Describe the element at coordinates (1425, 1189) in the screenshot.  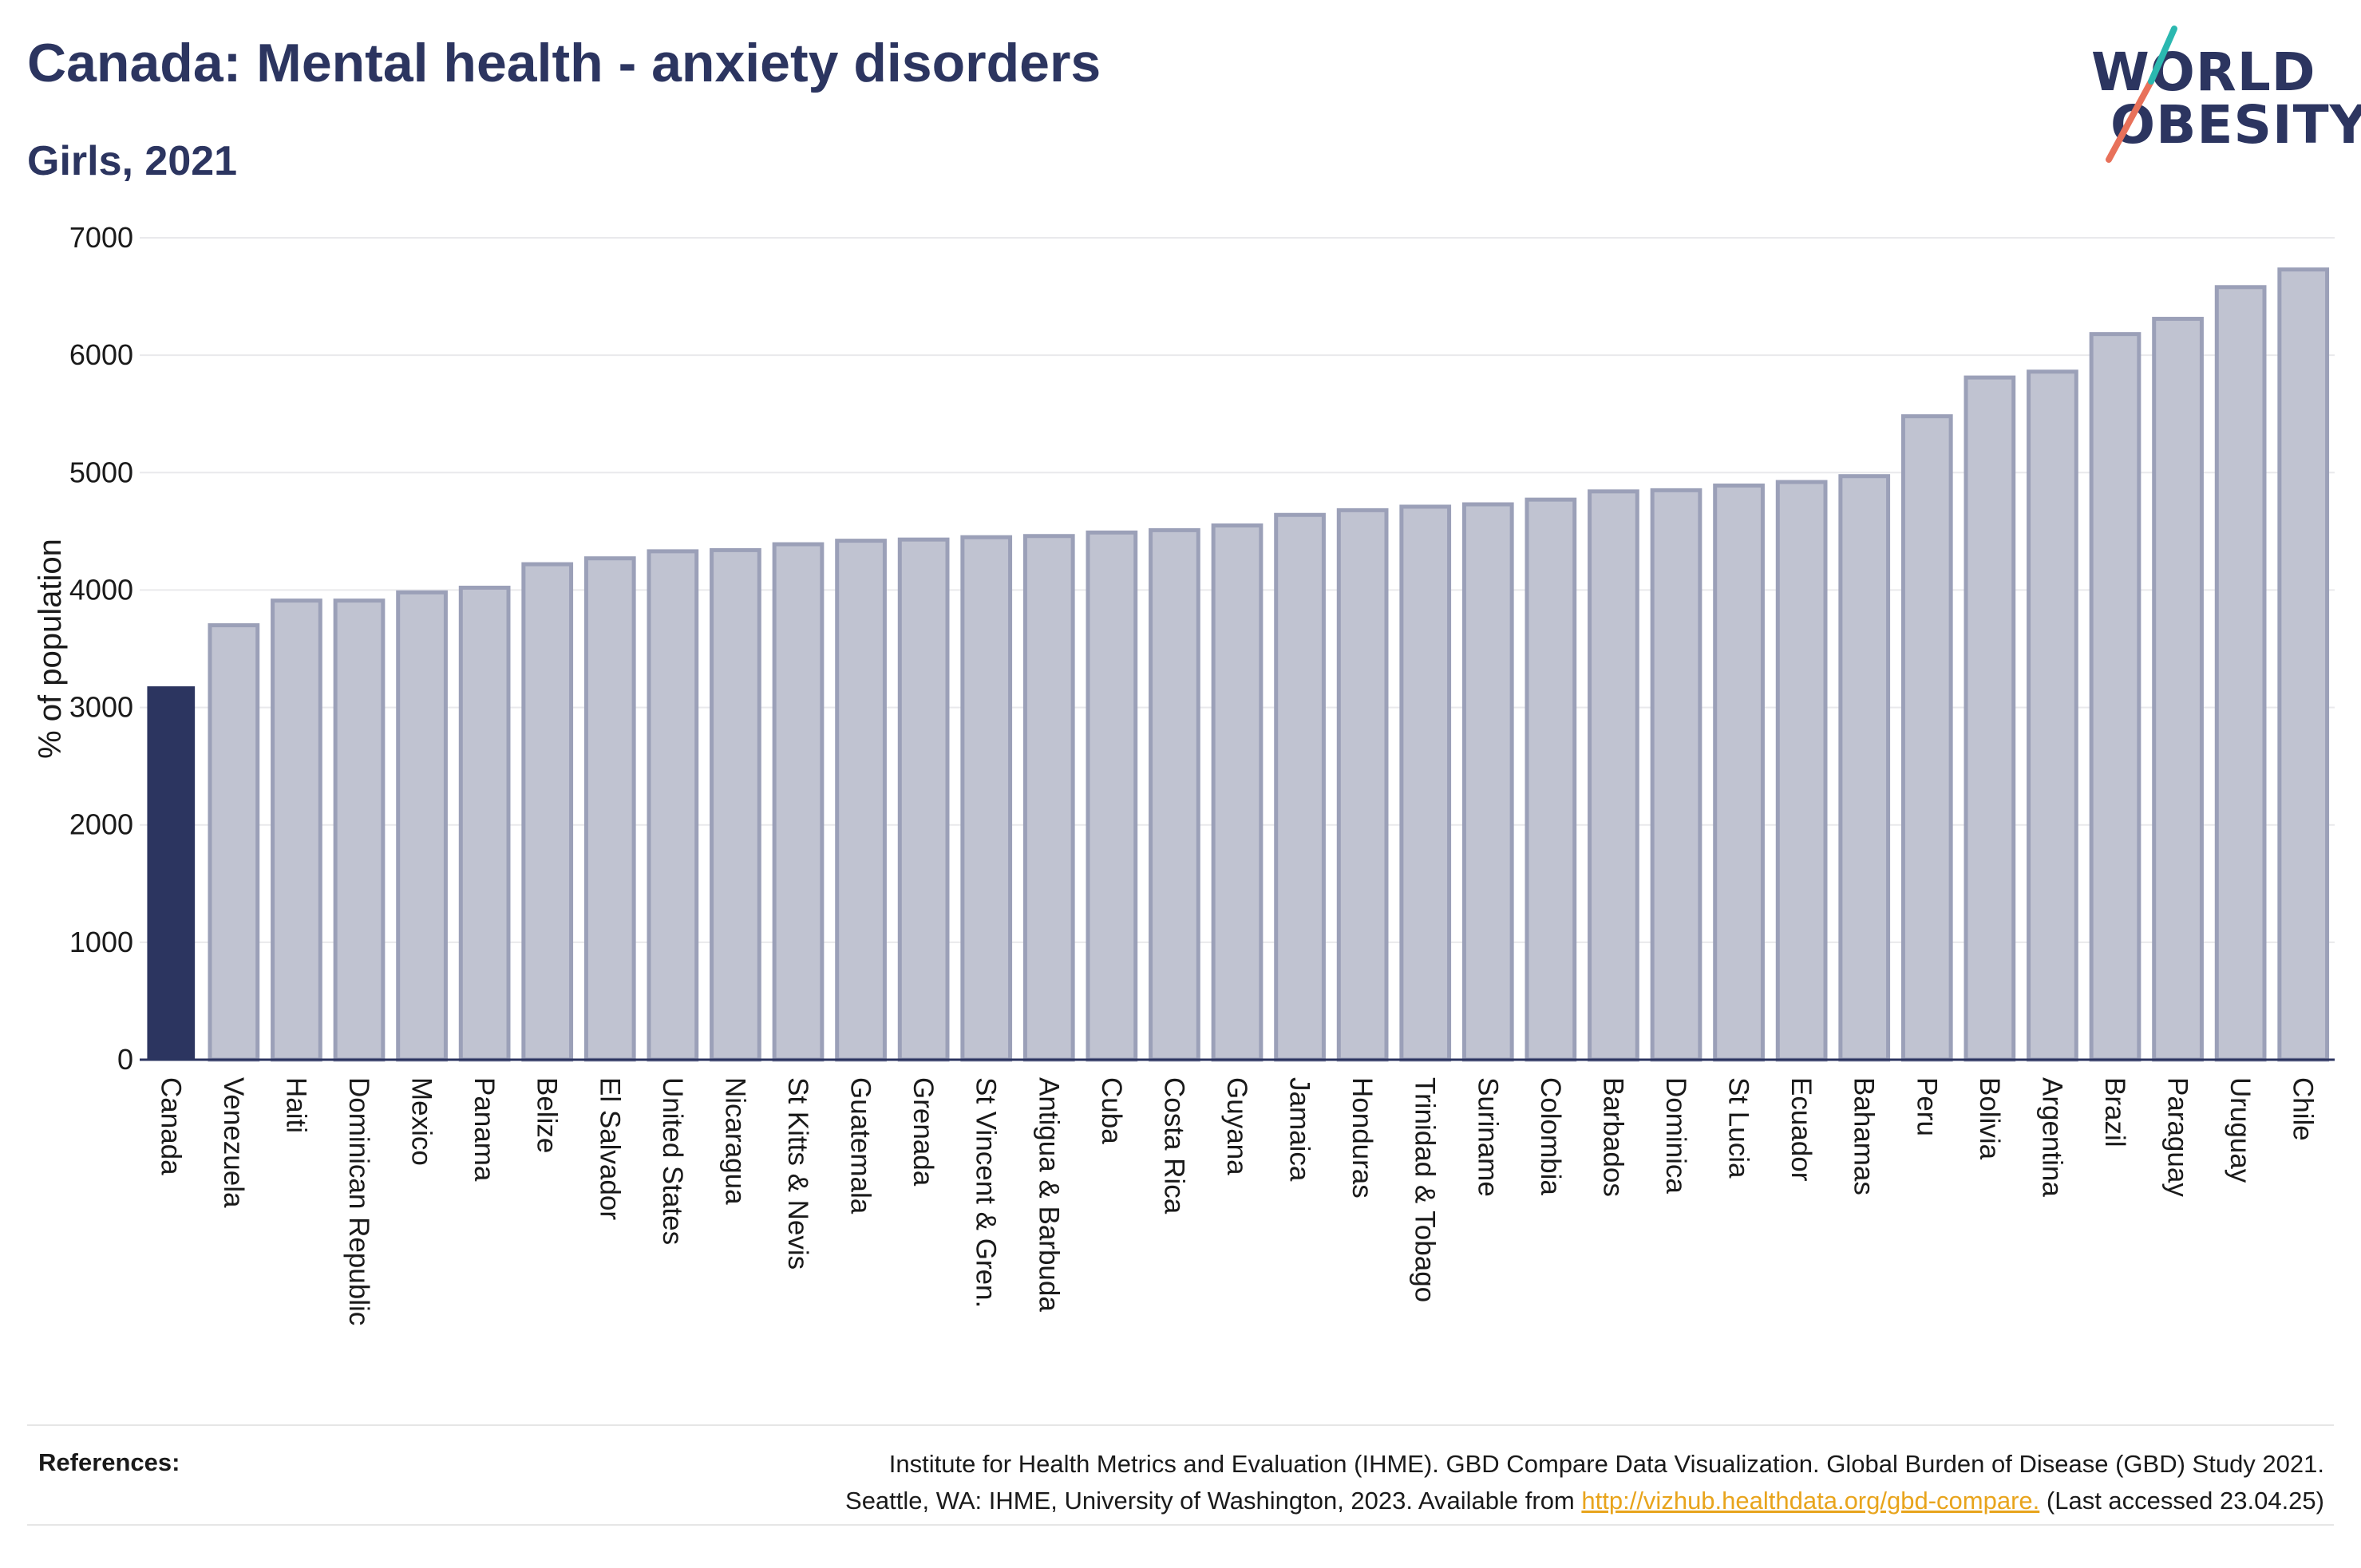
I see `x-category-label: Trinidad & Tobago` at that location.